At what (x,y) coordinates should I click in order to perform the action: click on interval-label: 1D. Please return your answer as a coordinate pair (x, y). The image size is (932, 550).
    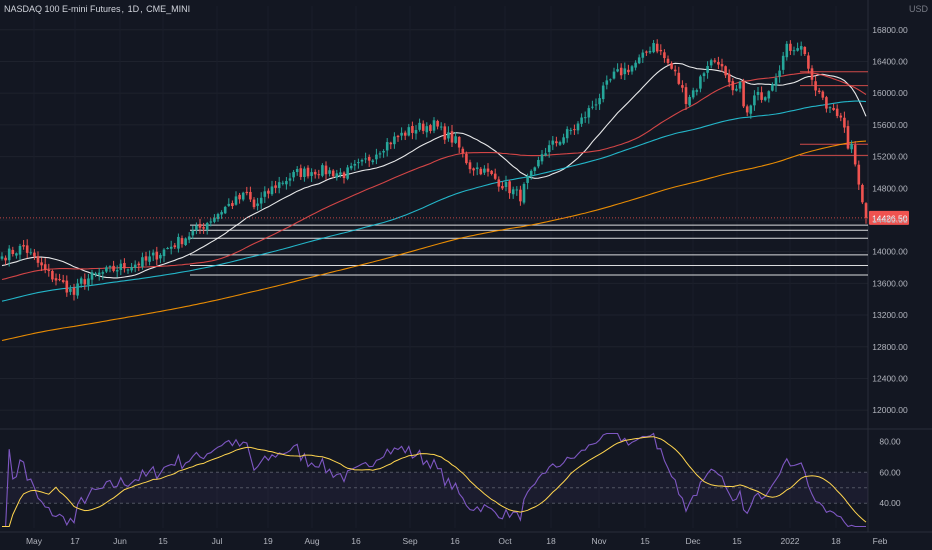
    Looking at the image, I should click on (133, 9).